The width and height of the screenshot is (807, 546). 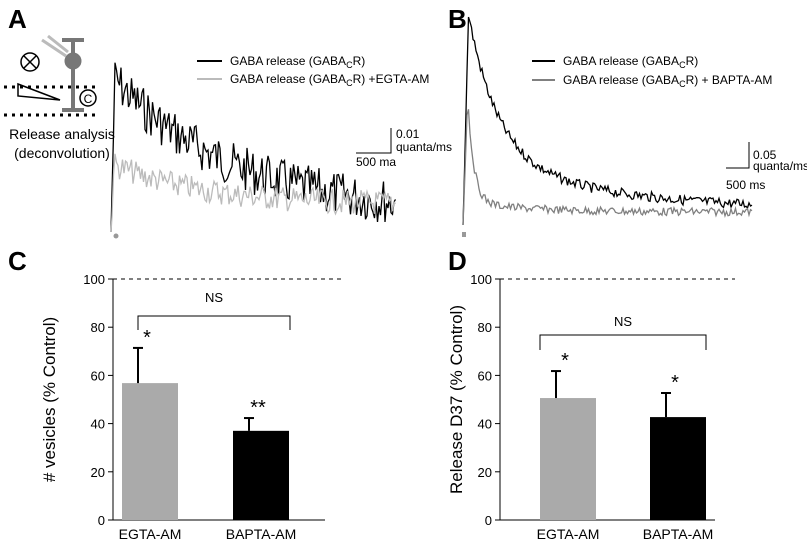 I want to click on scale-value: 0.01, so click(x=408, y=134).